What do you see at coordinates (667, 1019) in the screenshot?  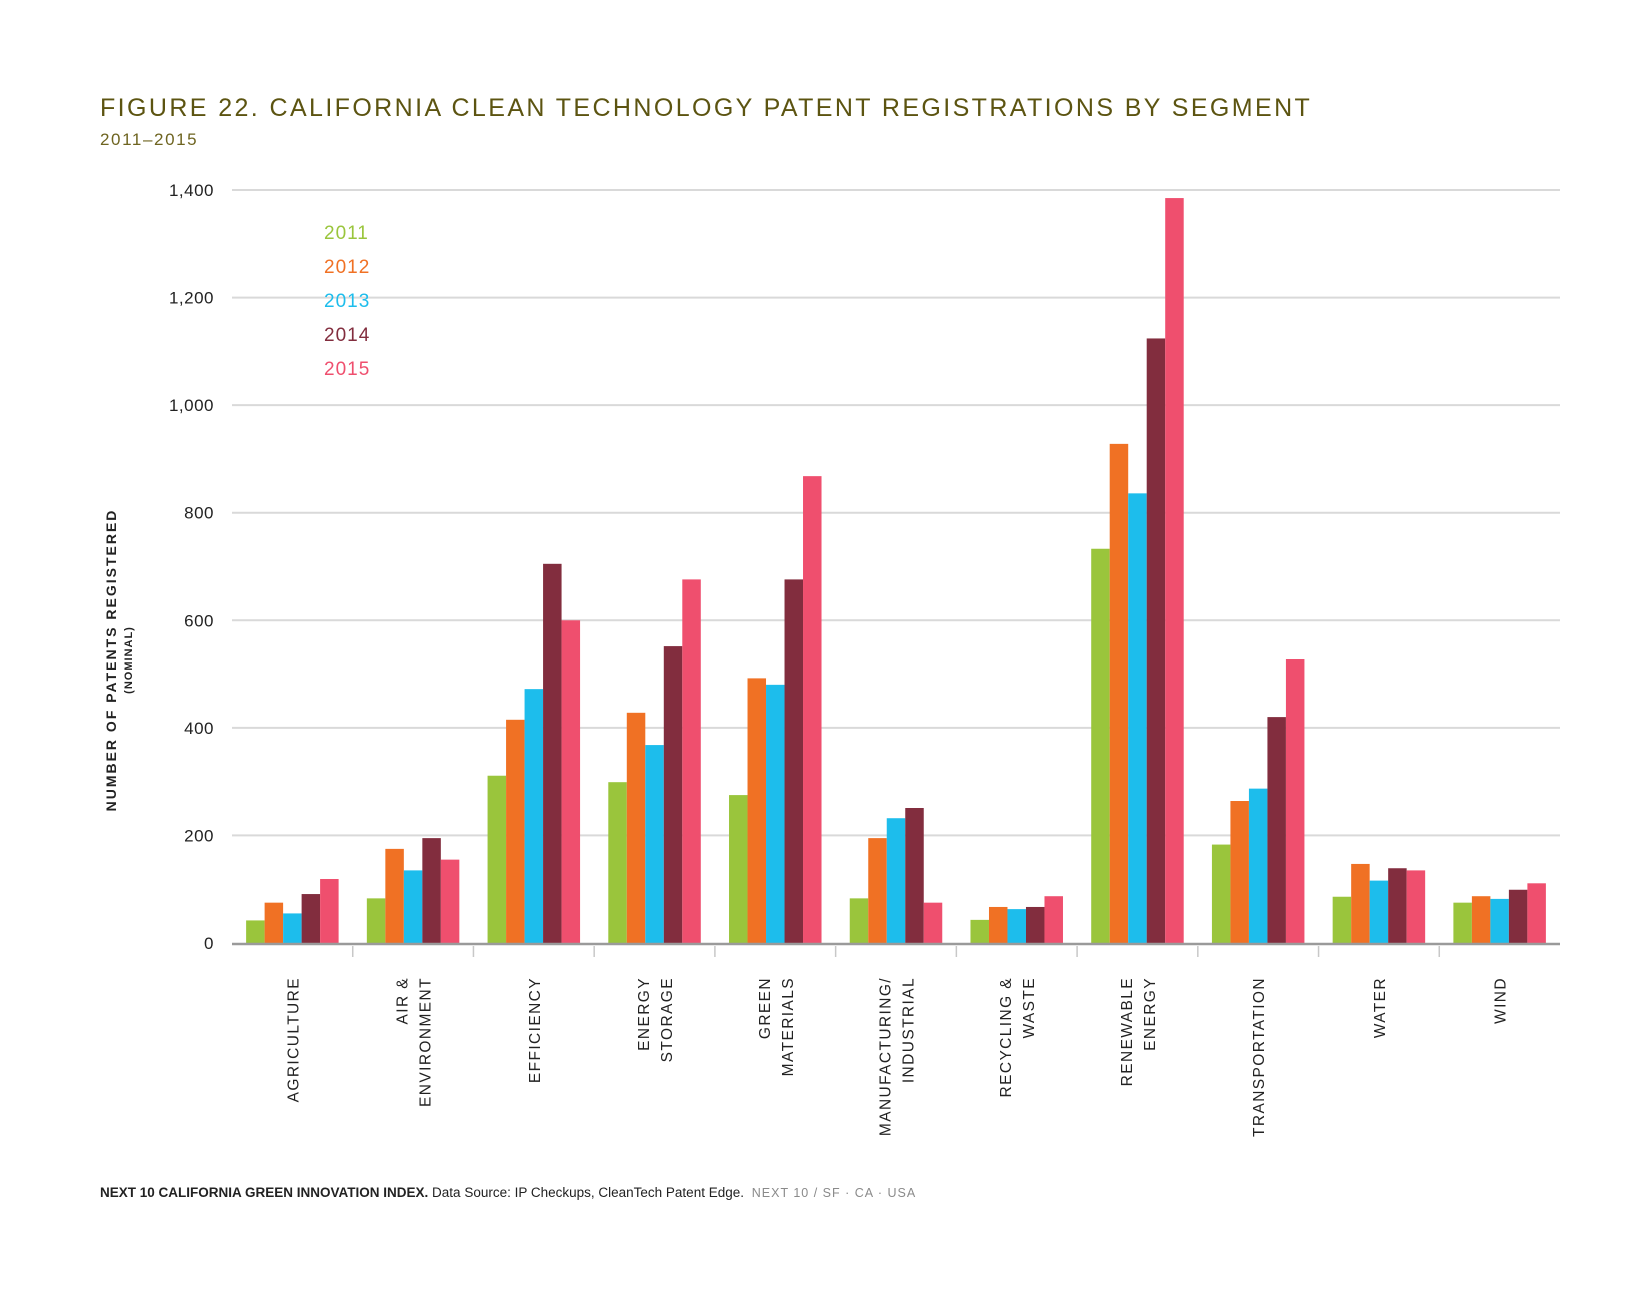 I see `category-label: STORAGE` at bounding box center [667, 1019].